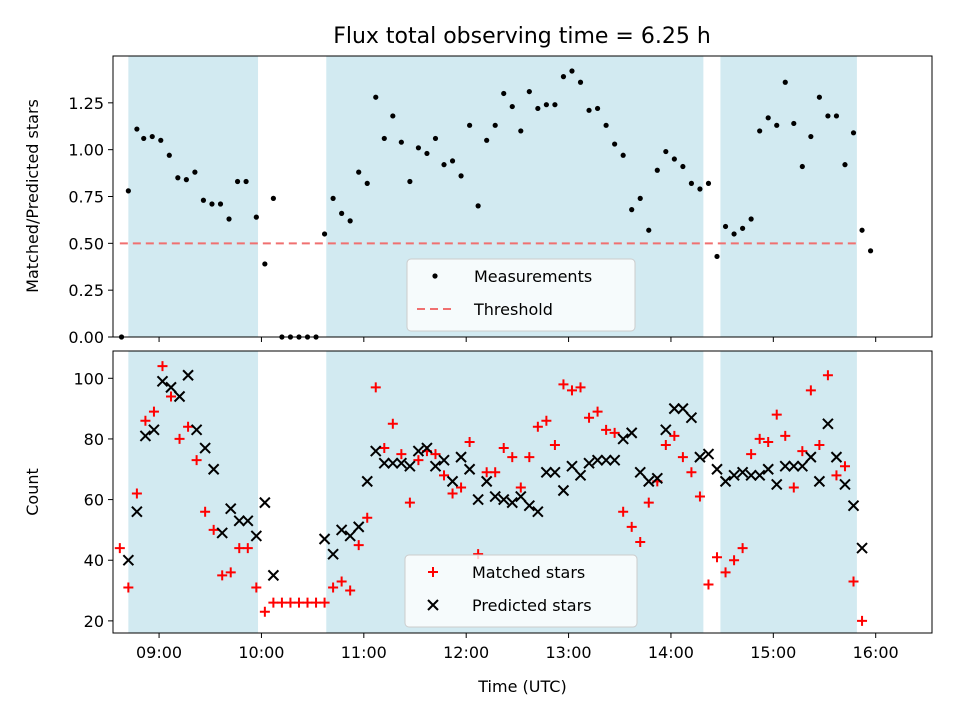 The image size is (960, 720). What do you see at coordinates (528, 572) in the screenshot?
I see `legend-label: Matched stars` at bounding box center [528, 572].